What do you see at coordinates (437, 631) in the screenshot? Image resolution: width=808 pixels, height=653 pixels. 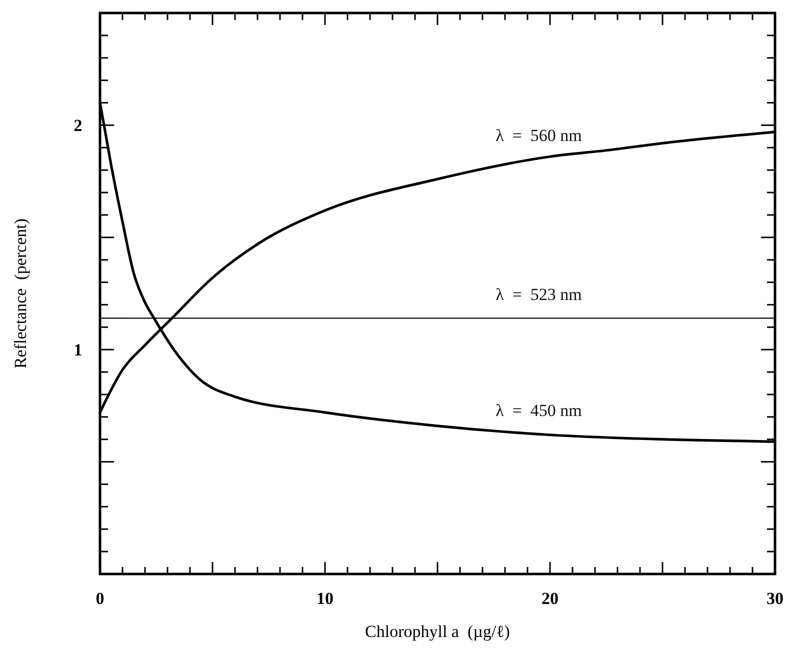 I see `x-axis-title: Chlorophyll a (µg/ℓ)` at bounding box center [437, 631].